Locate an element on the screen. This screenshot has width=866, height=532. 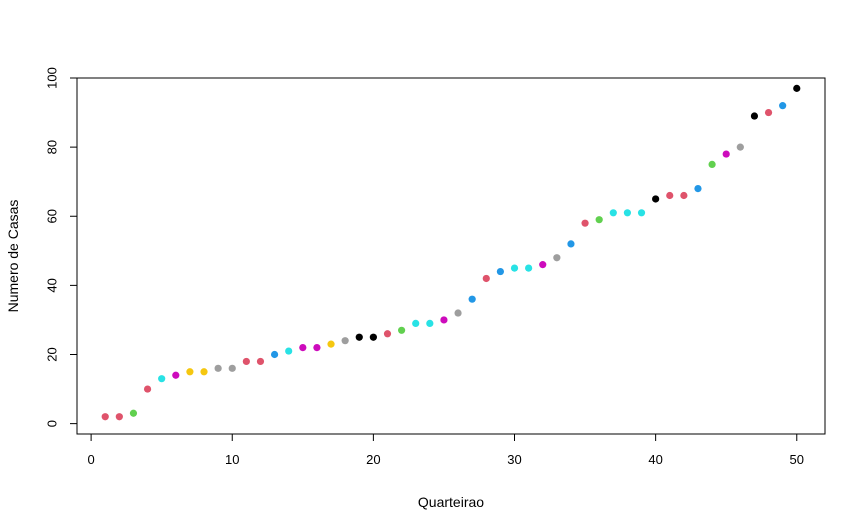
y-tick-label: 0 is located at coordinates (51, 423).